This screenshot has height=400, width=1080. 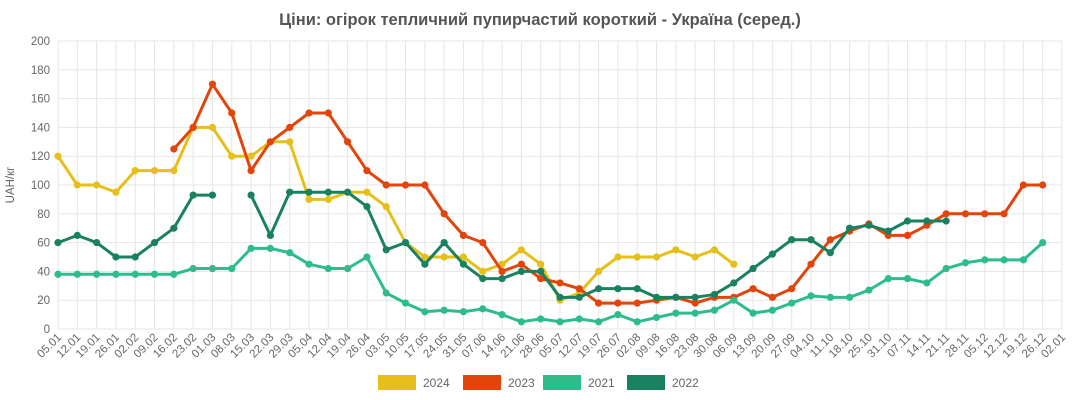 What do you see at coordinates (663, 382) in the screenshot?
I see `legend-item-2022: 2022` at bounding box center [663, 382].